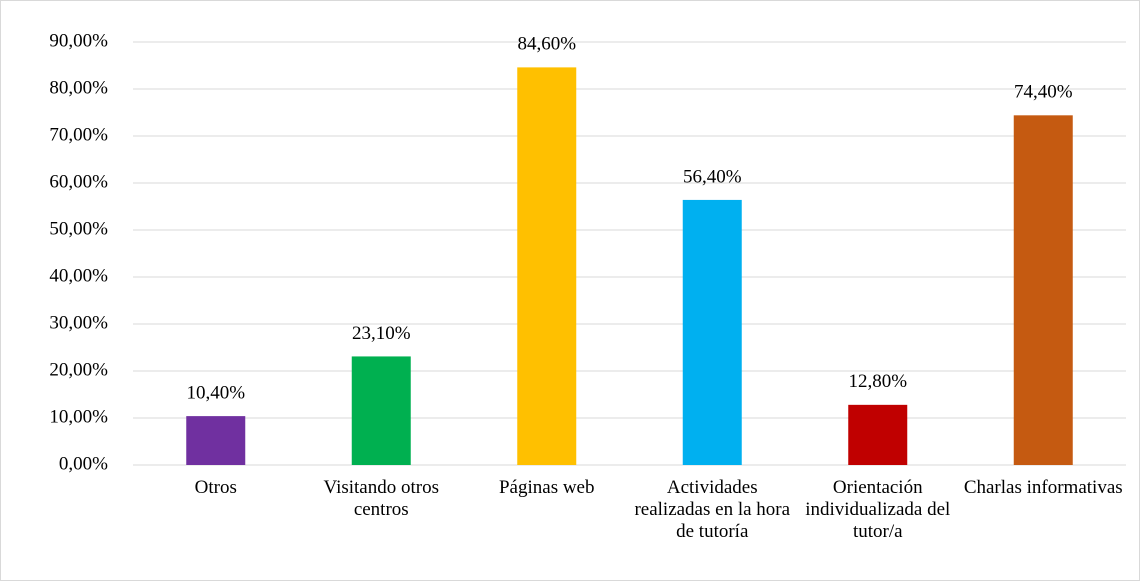  What do you see at coordinates (712, 176) in the screenshot?
I see `value-label: 56,40%` at bounding box center [712, 176].